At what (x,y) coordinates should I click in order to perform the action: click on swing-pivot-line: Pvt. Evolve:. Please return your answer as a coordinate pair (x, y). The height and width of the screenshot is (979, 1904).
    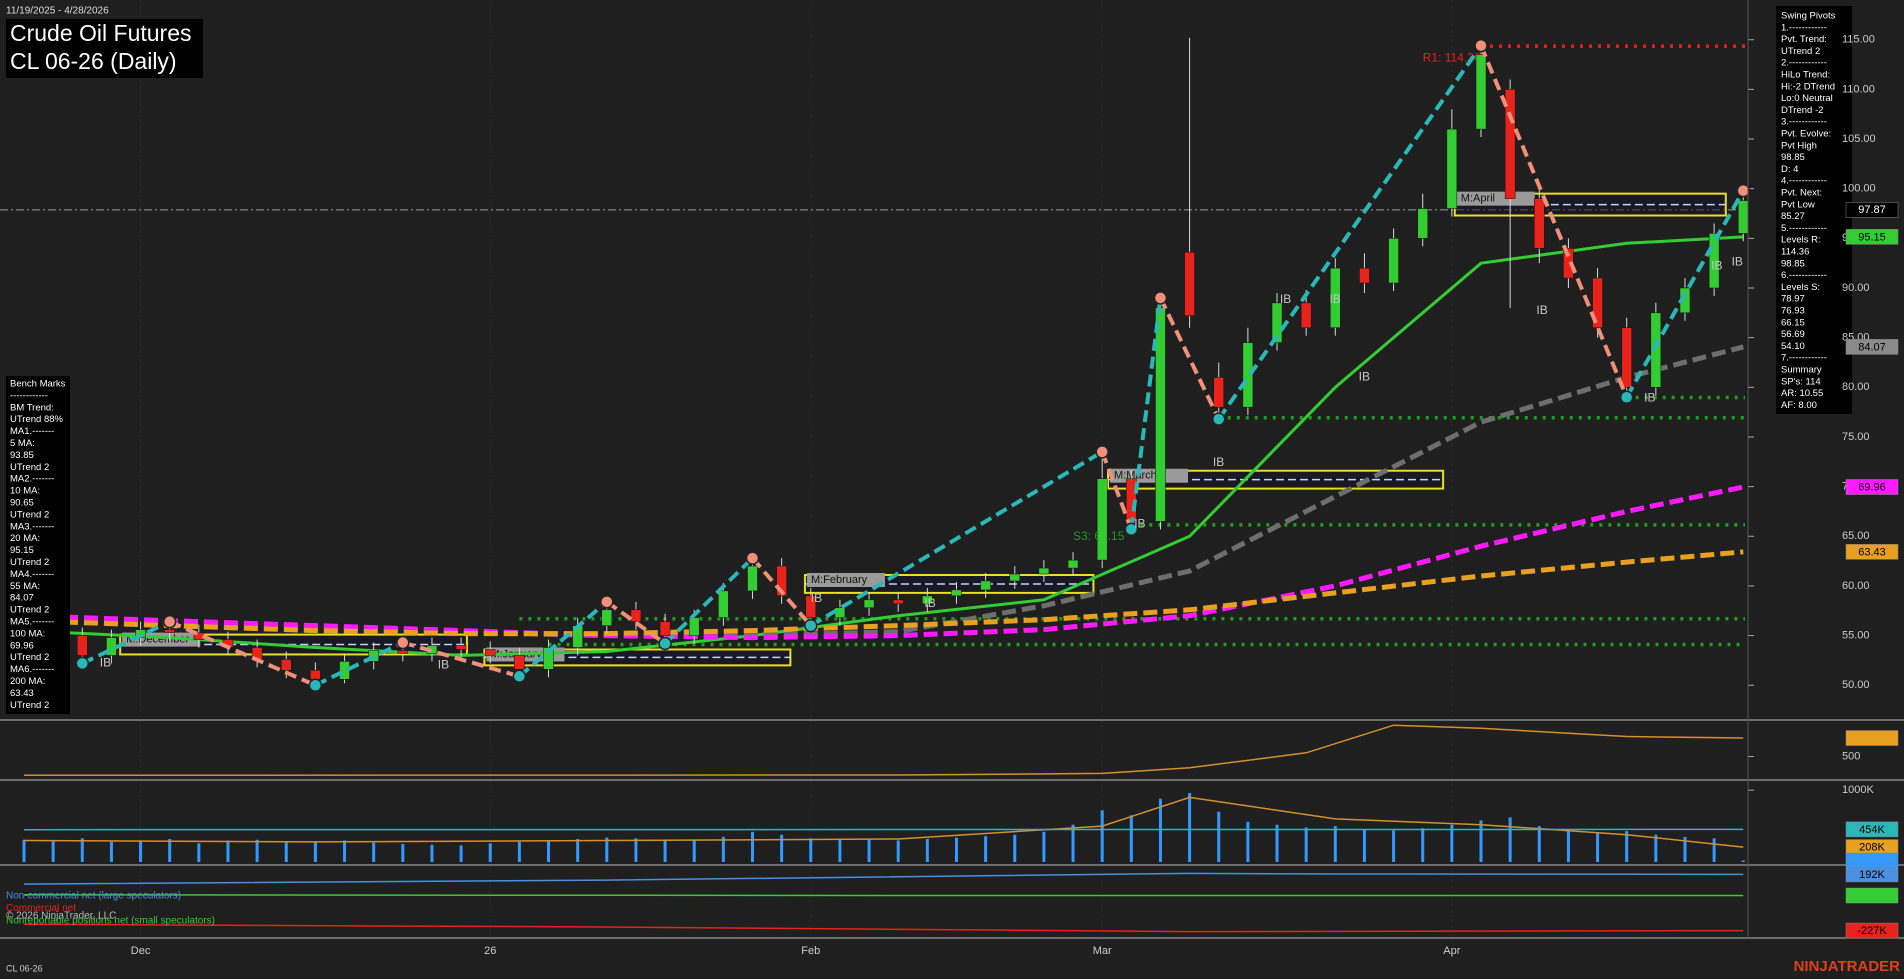
    Looking at the image, I should click on (1806, 134).